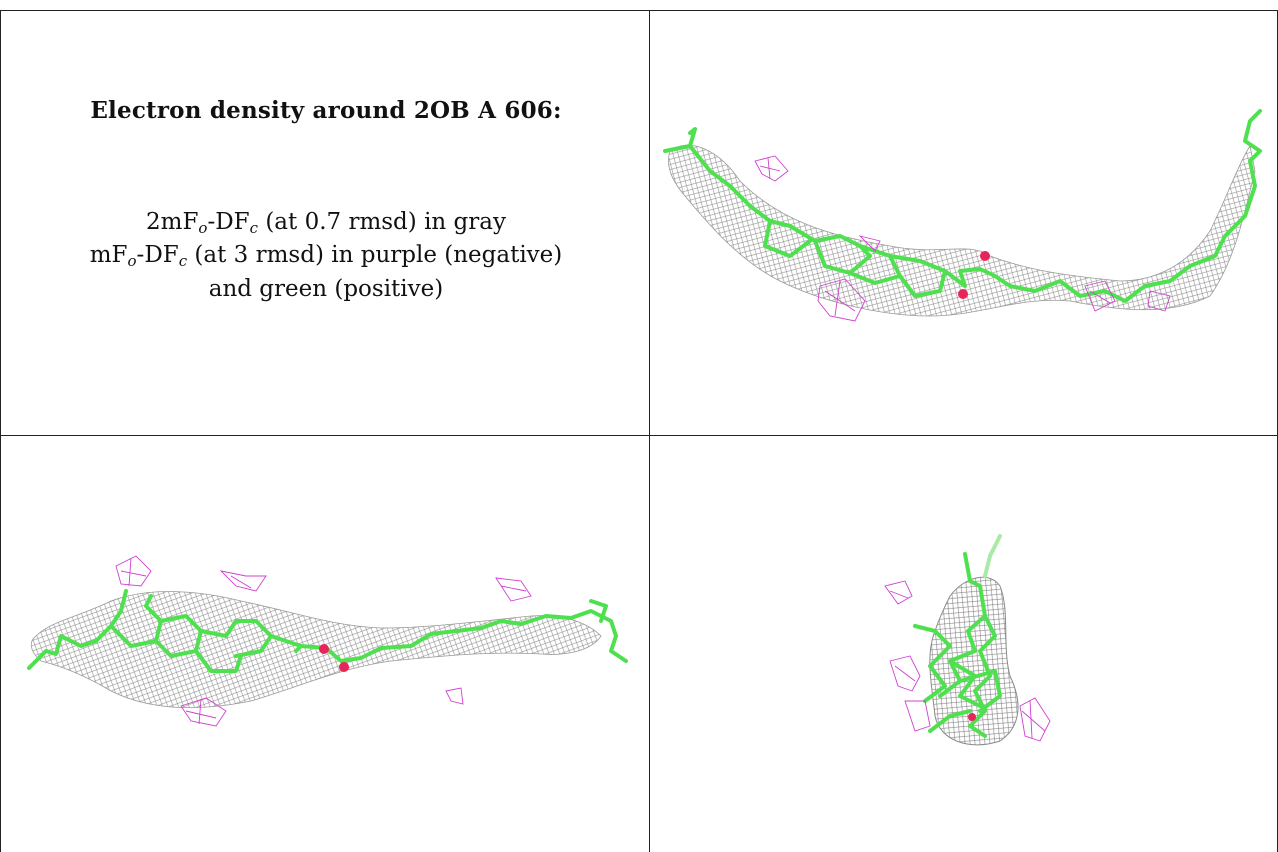 The image size is (1278, 852). What do you see at coordinates (992, 556) in the screenshot?
I see `ligand-tail-faded` at bounding box center [992, 556].